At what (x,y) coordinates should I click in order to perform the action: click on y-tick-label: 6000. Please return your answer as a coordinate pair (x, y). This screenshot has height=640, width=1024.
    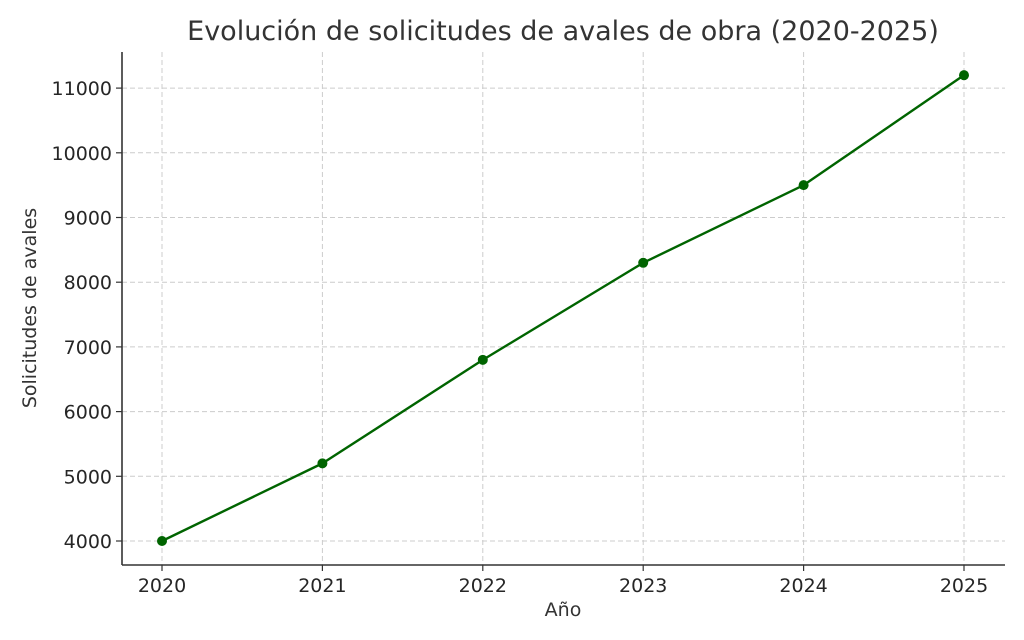
    Looking at the image, I should click on (88, 413).